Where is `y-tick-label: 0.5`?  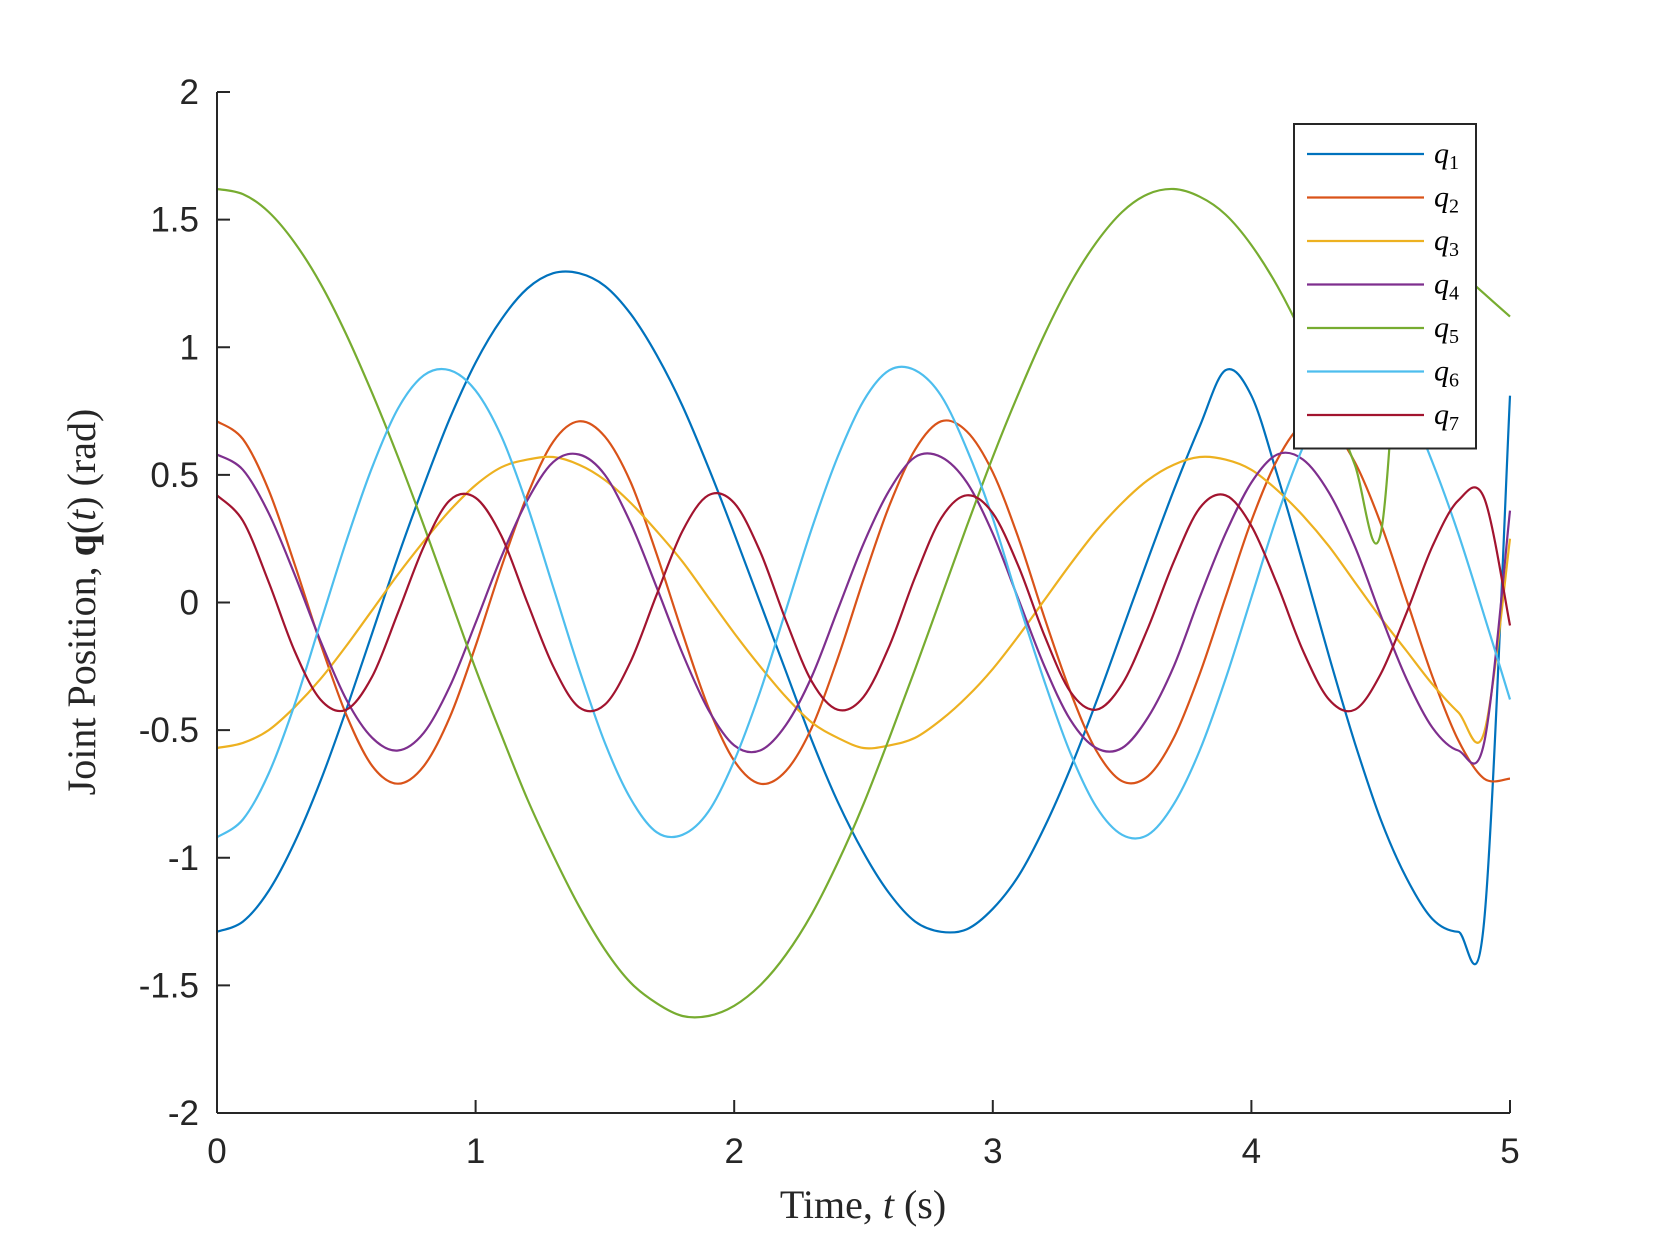
y-tick-label: 0.5 is located at coordinates (174, 475).